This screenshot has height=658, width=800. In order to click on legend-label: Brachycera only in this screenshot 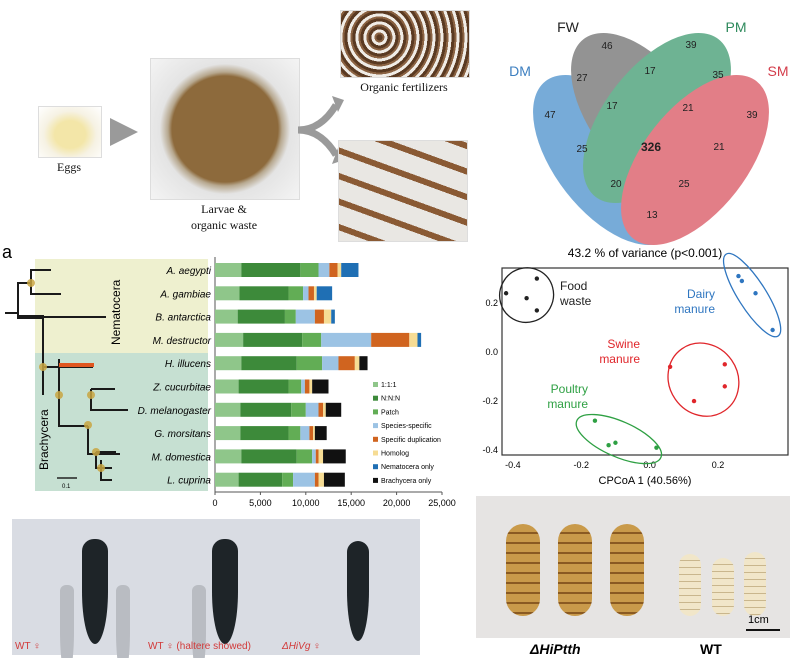, I will do `click(406, 481)`.